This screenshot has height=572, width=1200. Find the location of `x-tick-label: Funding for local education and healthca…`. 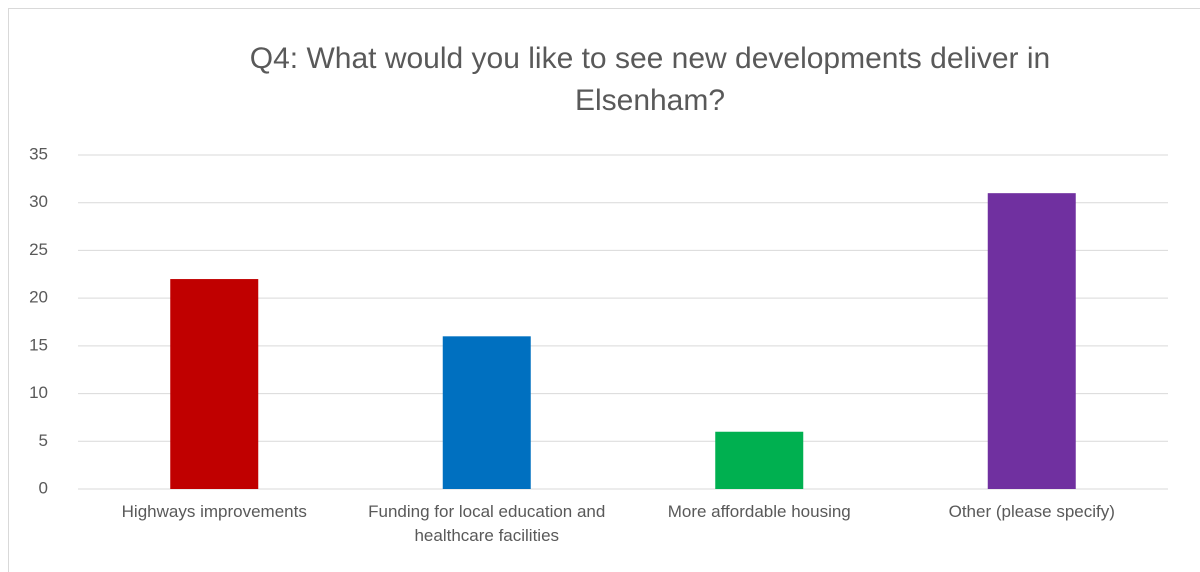

x-tick-label: Funding for local education and healthca… is located at coordinates (487, 523).